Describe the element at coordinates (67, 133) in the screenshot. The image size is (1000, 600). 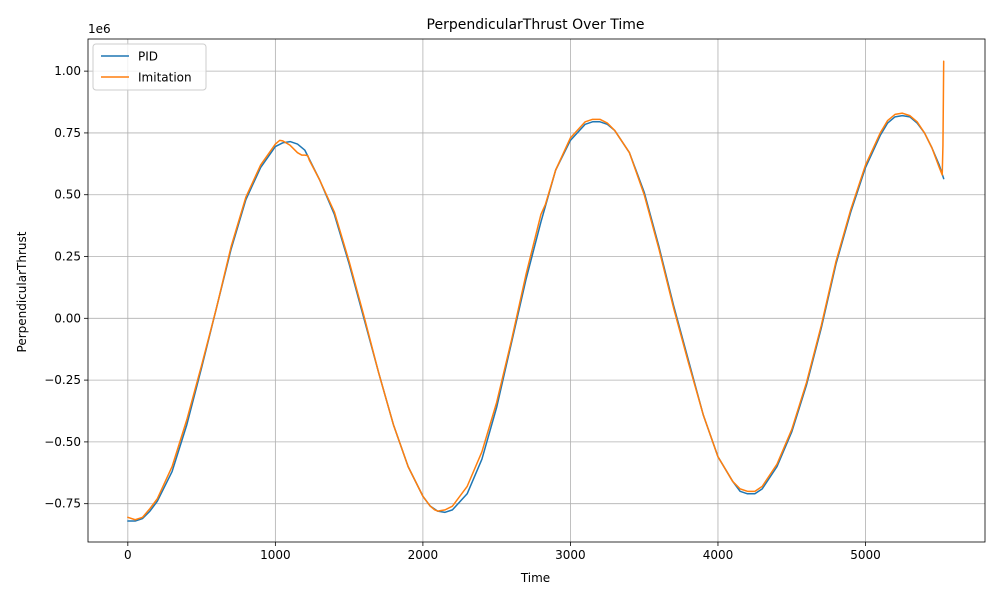
I see `y-tick-label: 0.75` at that location.